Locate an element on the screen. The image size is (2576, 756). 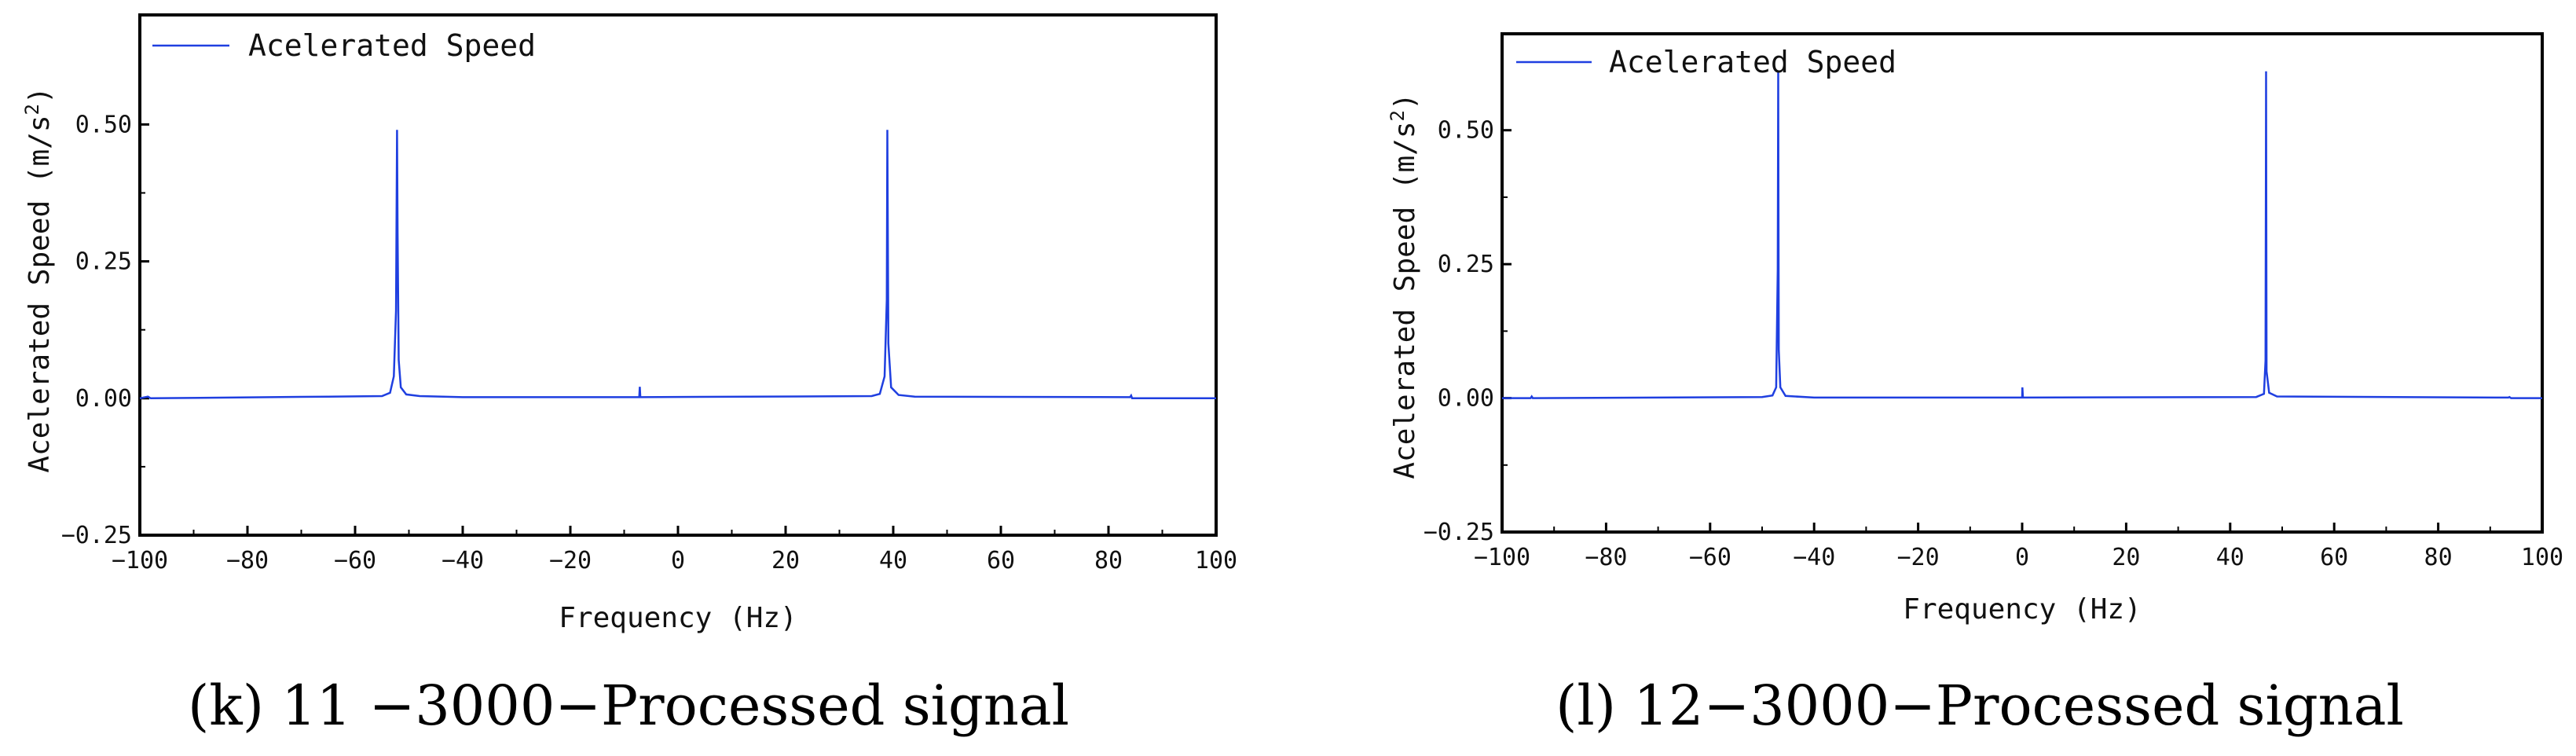
chart-k-x-axis-title: Frequency (Hz) is located at coordinates (678, 618).